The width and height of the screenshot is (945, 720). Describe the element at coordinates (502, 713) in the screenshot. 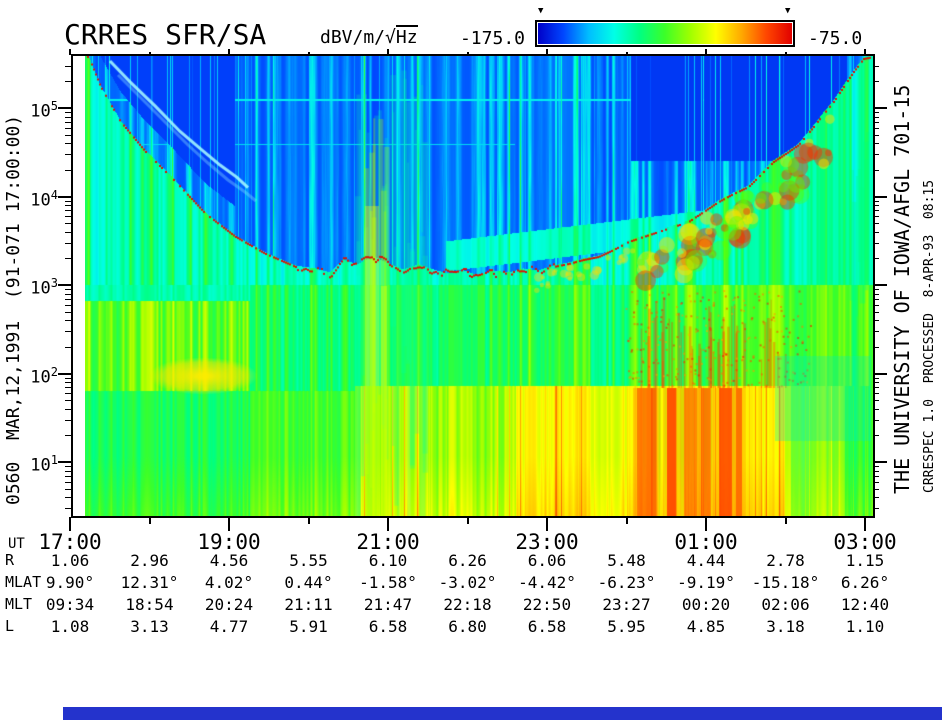

I see `next-panel-strip` at that location.